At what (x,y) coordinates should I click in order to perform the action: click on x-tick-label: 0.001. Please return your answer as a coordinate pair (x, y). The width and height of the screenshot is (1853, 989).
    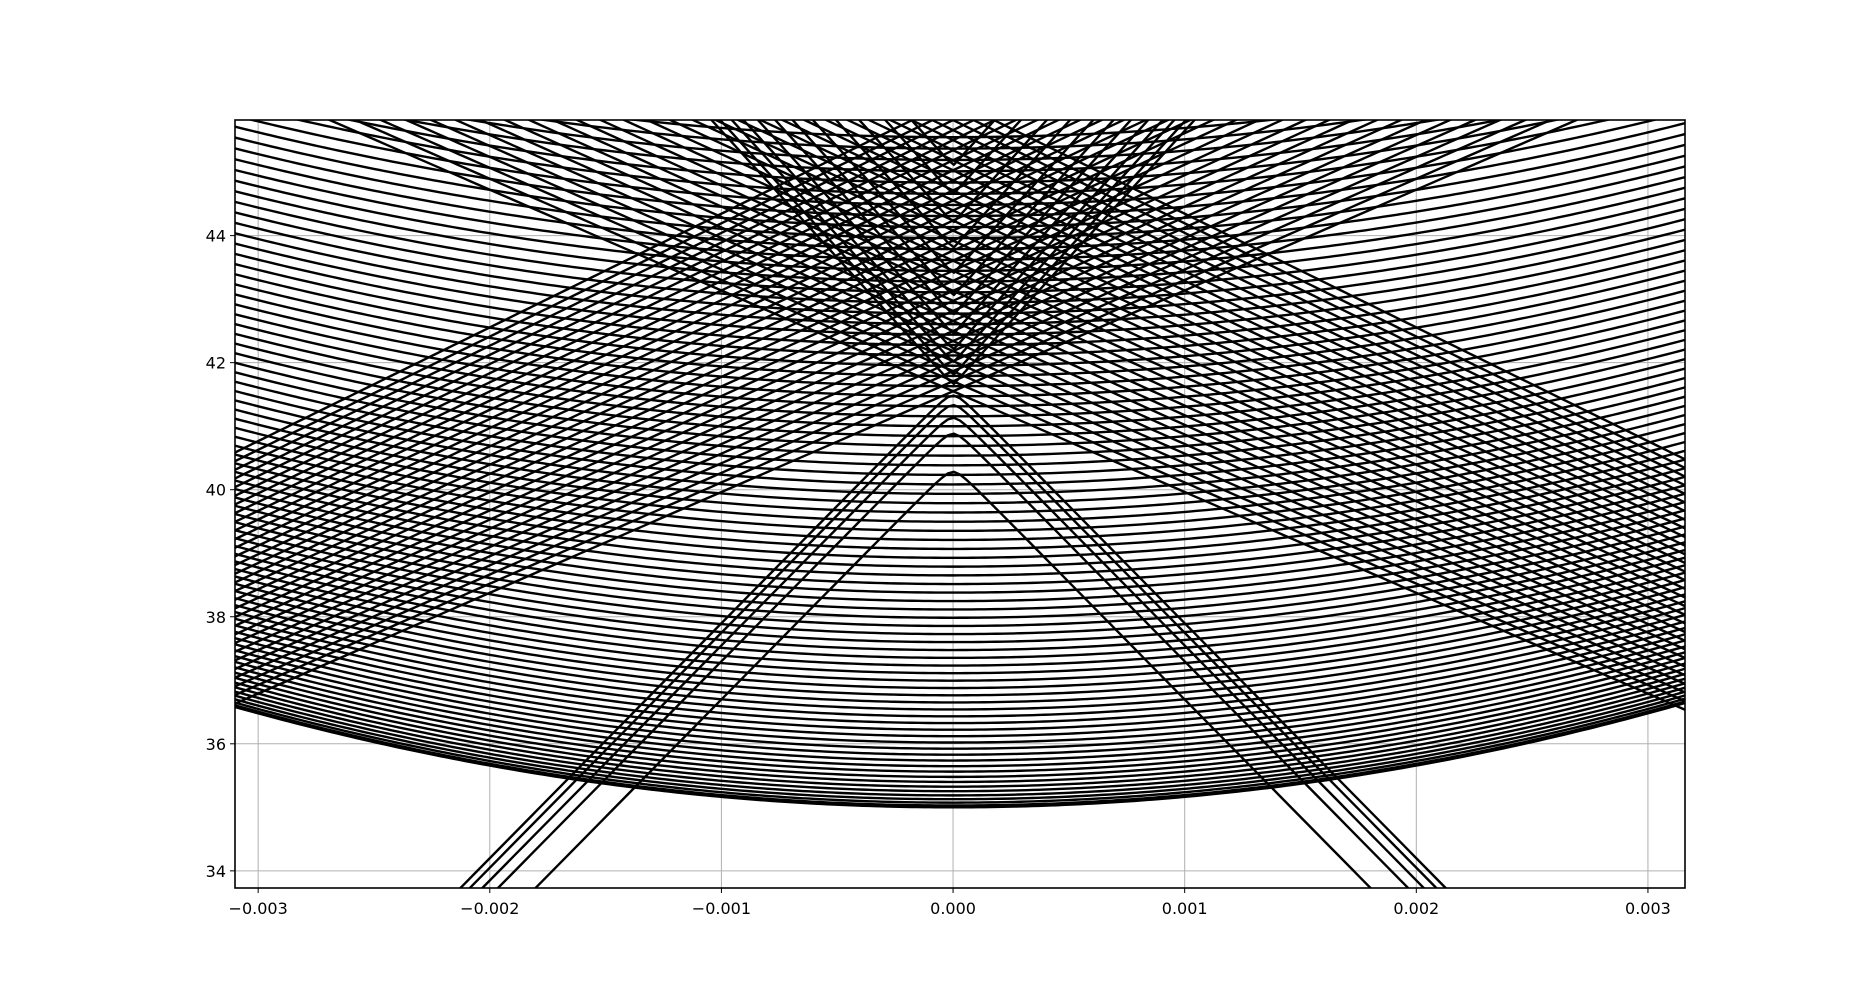
    Looking at the image, I should click on (1185, 908).